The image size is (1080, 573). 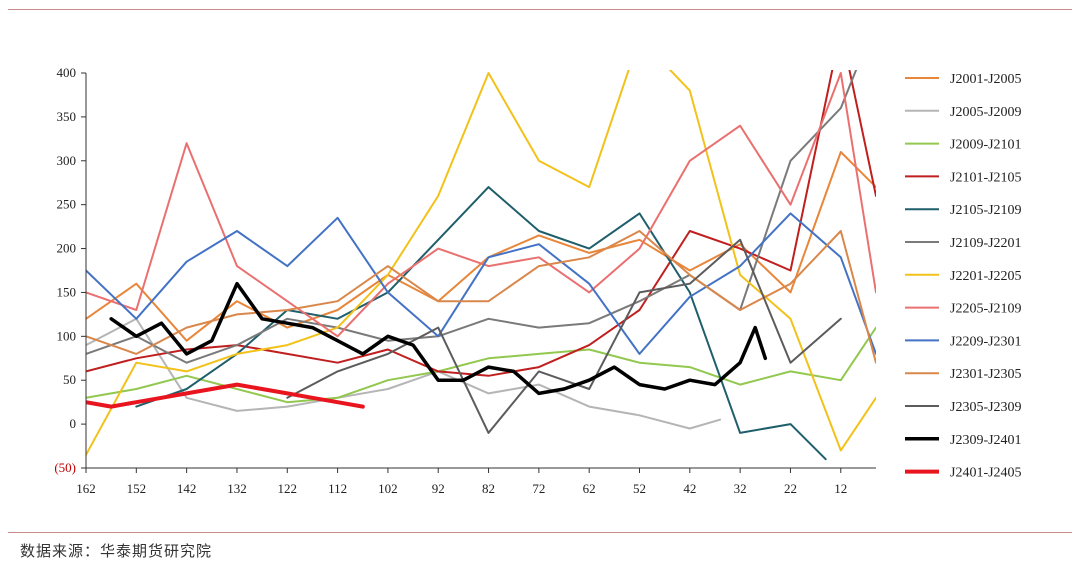 What do you see at coordinates (540, 532) in the screenshot?
I see `bottom-divider` at bounding box center [540, 532].